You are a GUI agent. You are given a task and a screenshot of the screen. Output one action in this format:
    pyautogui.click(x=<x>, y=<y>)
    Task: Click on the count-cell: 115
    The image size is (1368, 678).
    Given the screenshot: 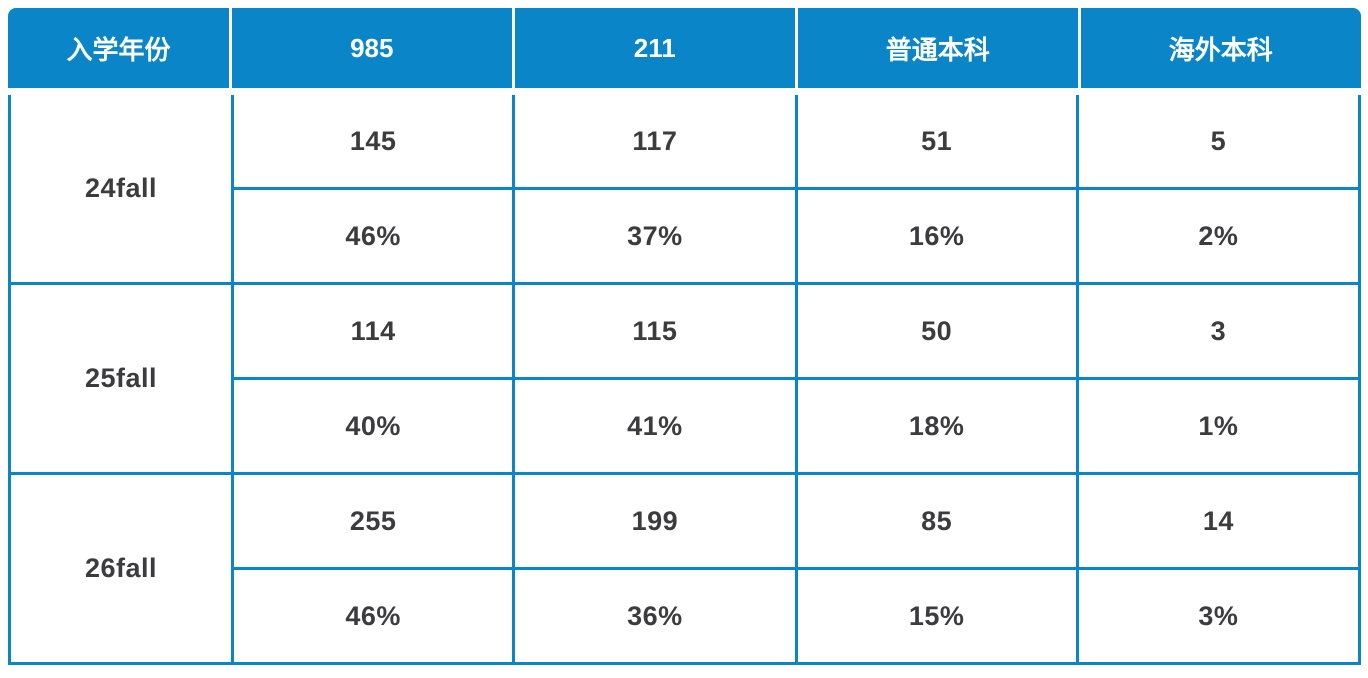 What is the action you would take?
    pyautogui.click(x=655, y=331)
    